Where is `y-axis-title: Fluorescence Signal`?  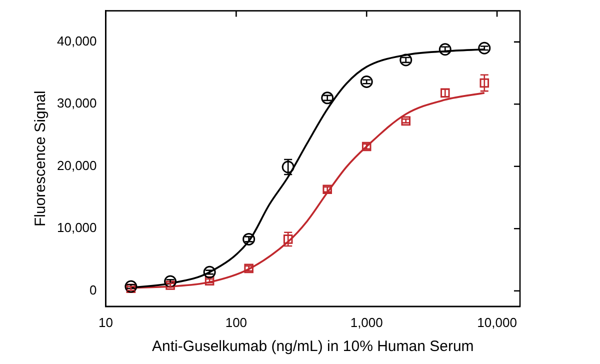
y-axis-title: Fluorescence Signal is located at coordinates (41, 158).